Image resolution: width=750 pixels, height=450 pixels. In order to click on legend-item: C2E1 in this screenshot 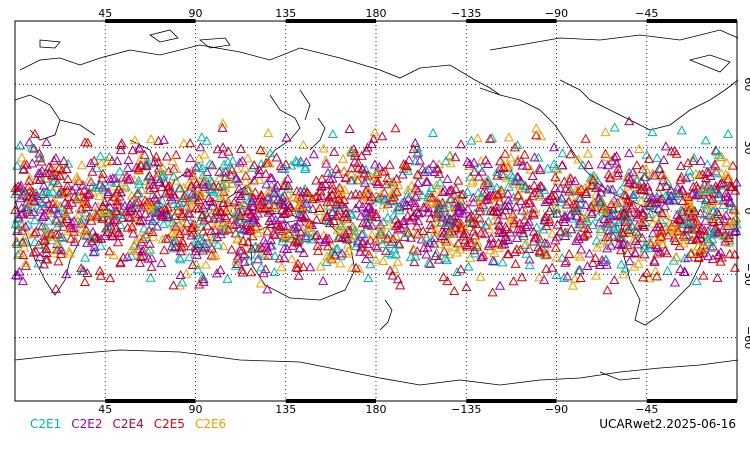, I will do `click(46, 424)`.